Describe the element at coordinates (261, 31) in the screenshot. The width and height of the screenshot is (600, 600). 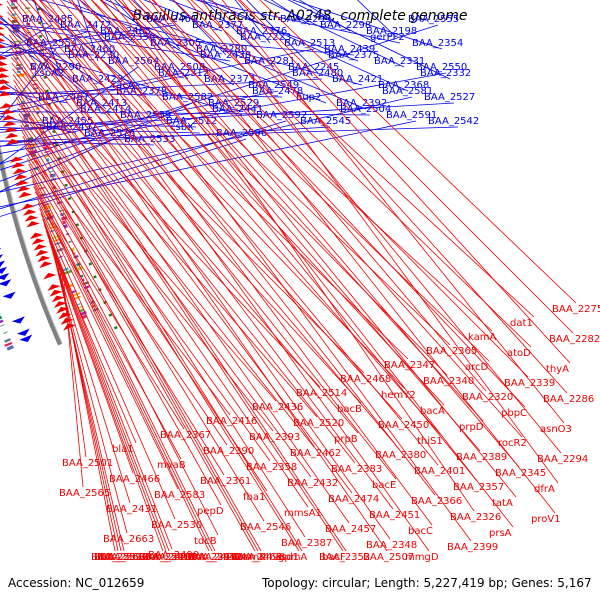
I see `forward-gene-label: BAA_2376` at that location.